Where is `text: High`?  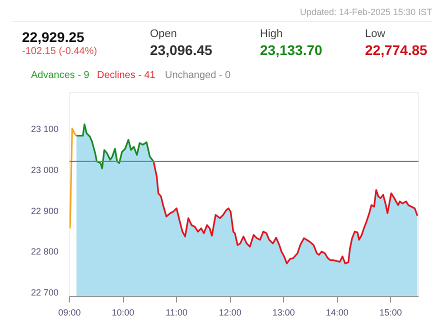
text: High is located at coordinates (271, 34).